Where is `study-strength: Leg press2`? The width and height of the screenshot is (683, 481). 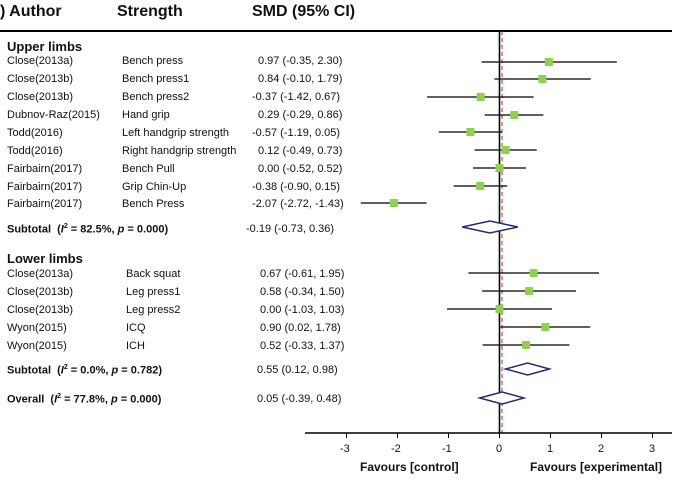 study-strength: Leg press2 is located at coordinates (153, 310).